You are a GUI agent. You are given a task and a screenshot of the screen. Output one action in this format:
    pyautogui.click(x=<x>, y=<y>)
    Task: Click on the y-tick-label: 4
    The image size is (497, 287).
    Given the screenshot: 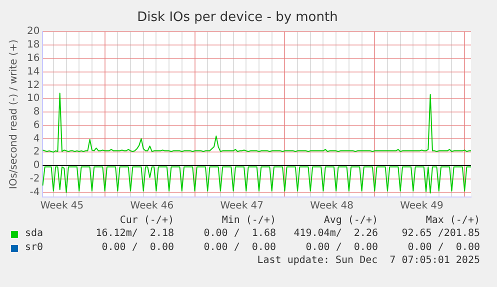 What is the action you would take?
    pyautogui.click(x=36, y=138)
    